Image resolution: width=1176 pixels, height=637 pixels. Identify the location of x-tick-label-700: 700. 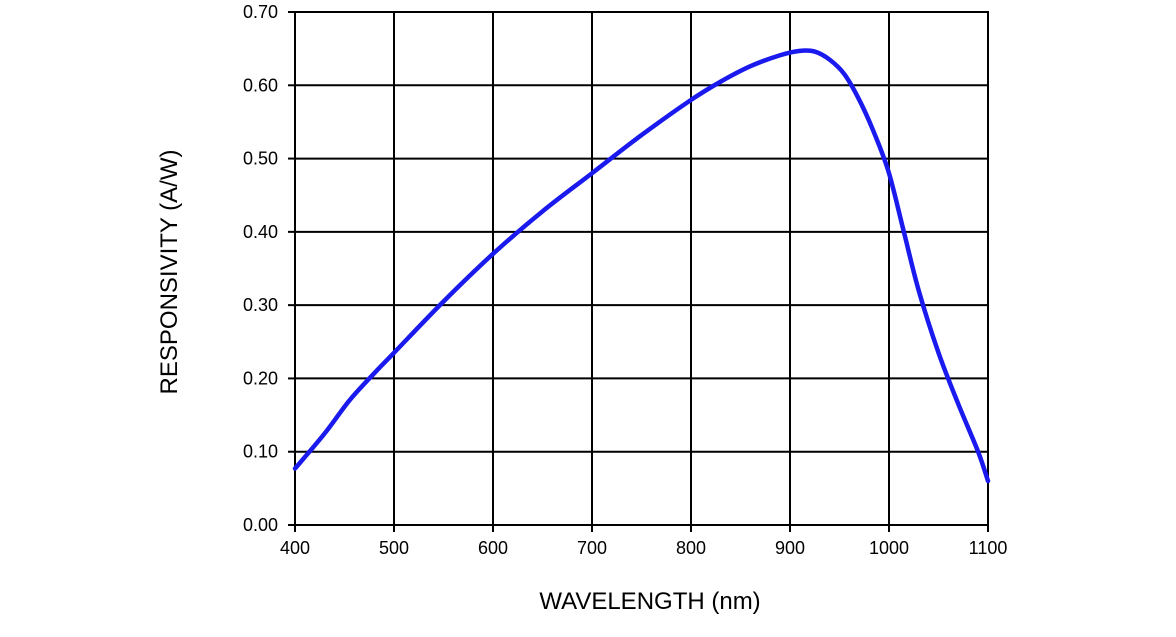
(592, 548).